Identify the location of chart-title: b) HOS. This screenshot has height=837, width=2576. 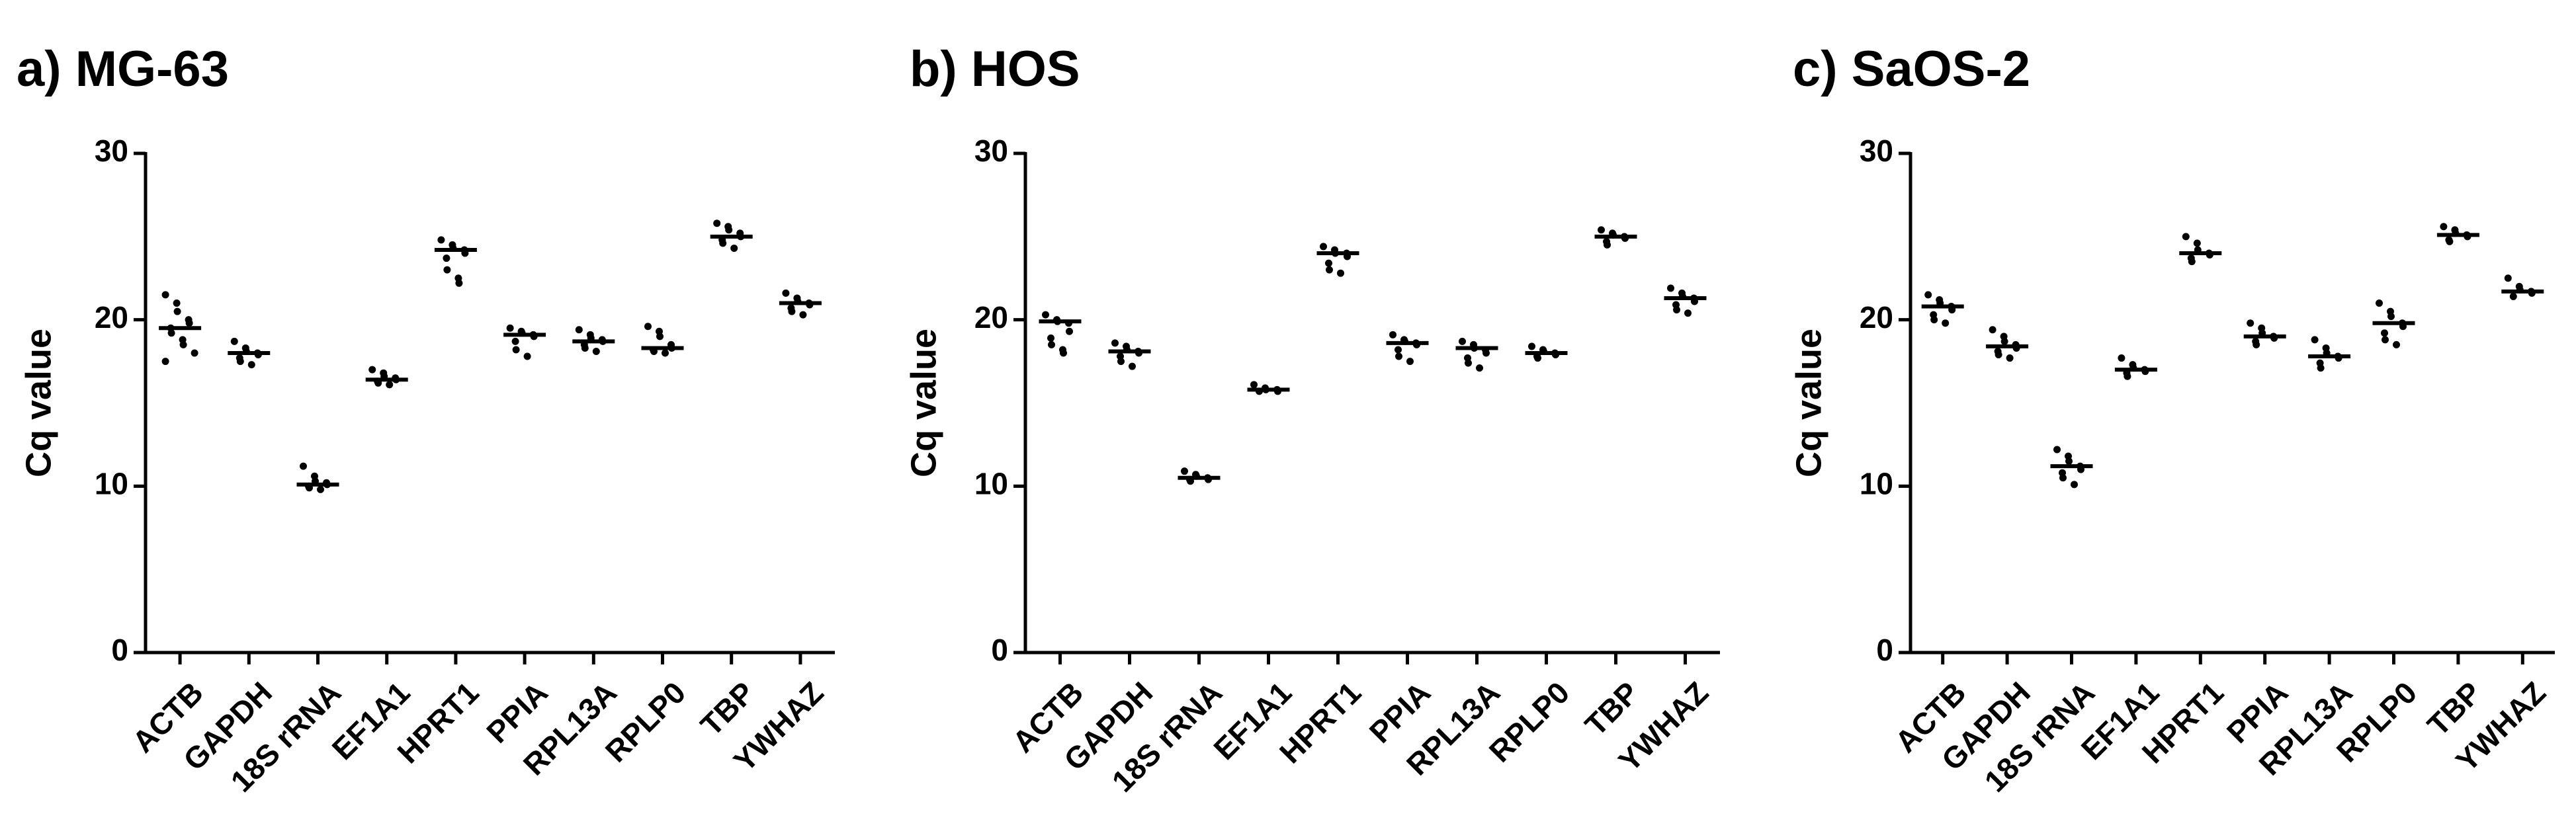
(995, 69).